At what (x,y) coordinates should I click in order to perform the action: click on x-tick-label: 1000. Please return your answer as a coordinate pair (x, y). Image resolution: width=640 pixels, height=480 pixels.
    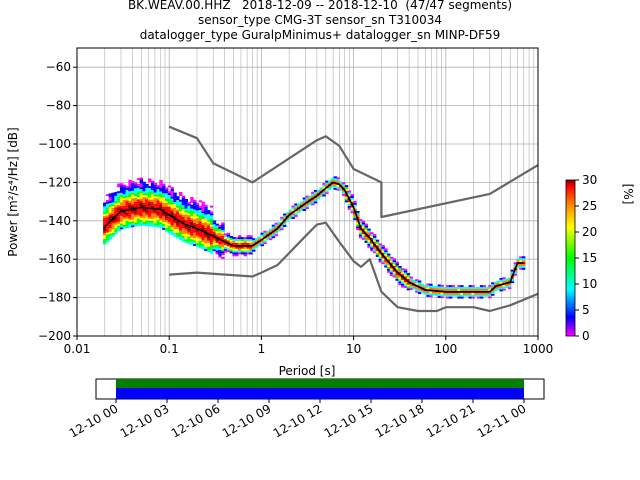
    Looking at the image, I should click on (538, 349).